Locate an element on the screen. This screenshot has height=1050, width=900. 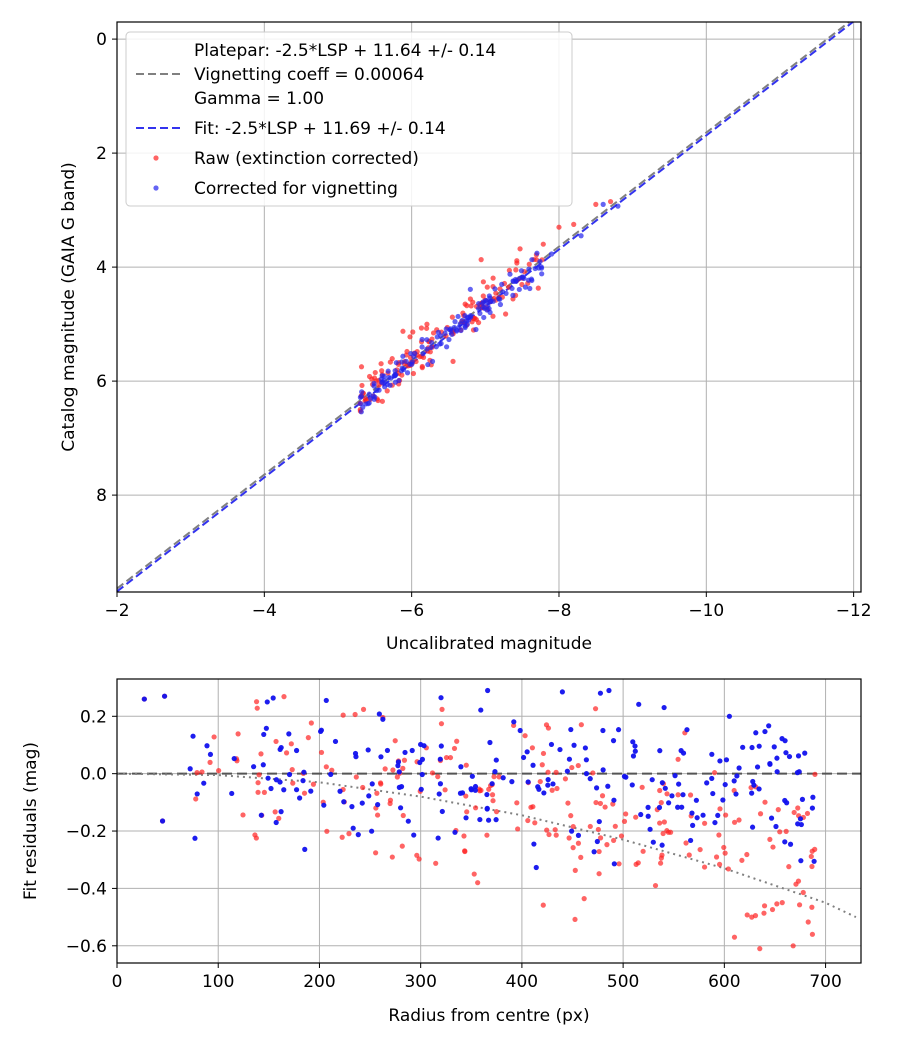
bottom-y-tick-label: 0.0 is located at coordinates (93, 775).